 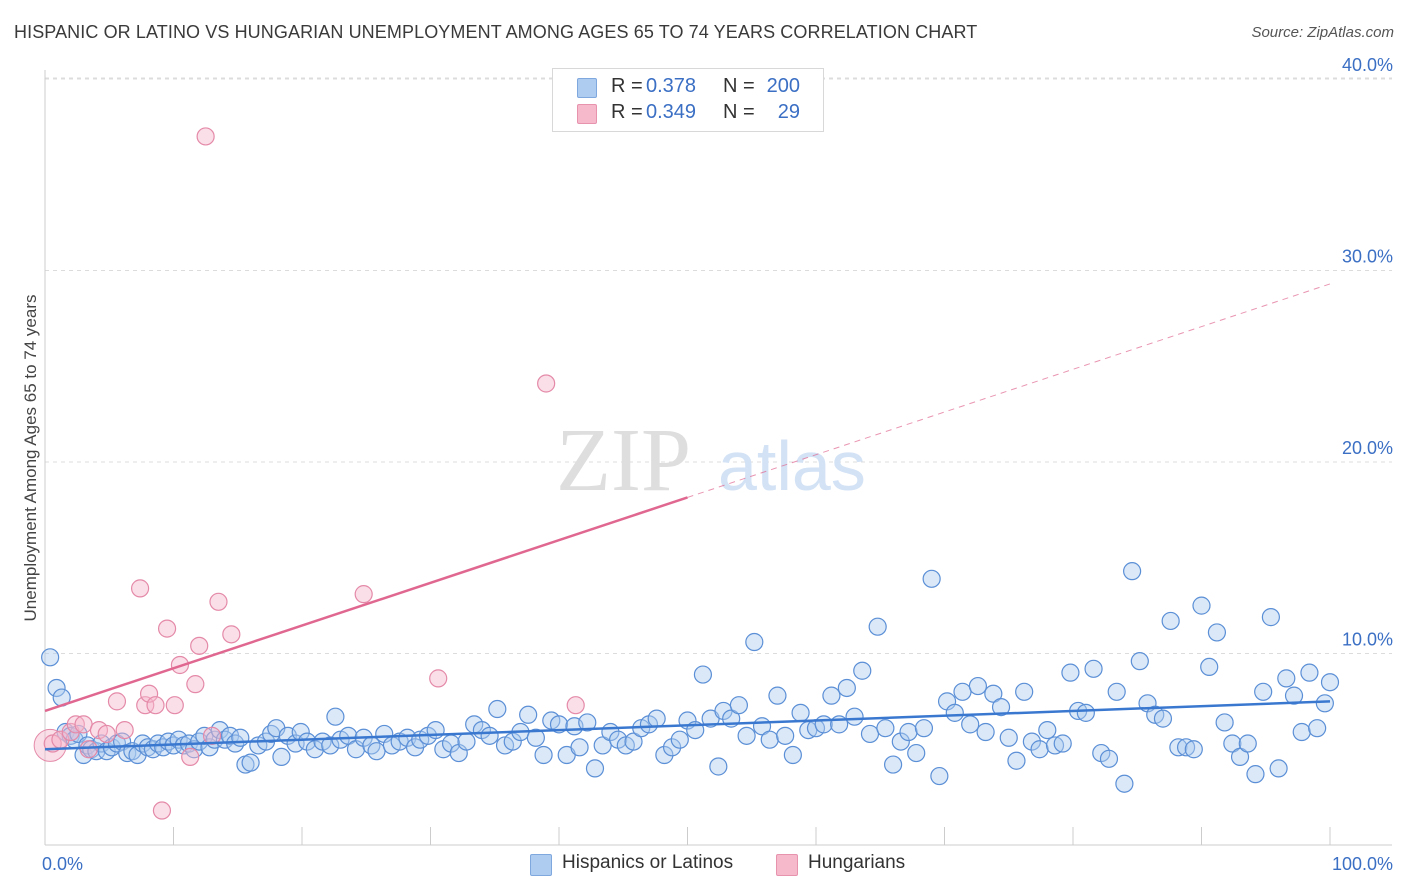 What do you see at coordinates (787, 865) in the screenshot?
I see `legend-swatch-pink` at bounding box center [787, 865].